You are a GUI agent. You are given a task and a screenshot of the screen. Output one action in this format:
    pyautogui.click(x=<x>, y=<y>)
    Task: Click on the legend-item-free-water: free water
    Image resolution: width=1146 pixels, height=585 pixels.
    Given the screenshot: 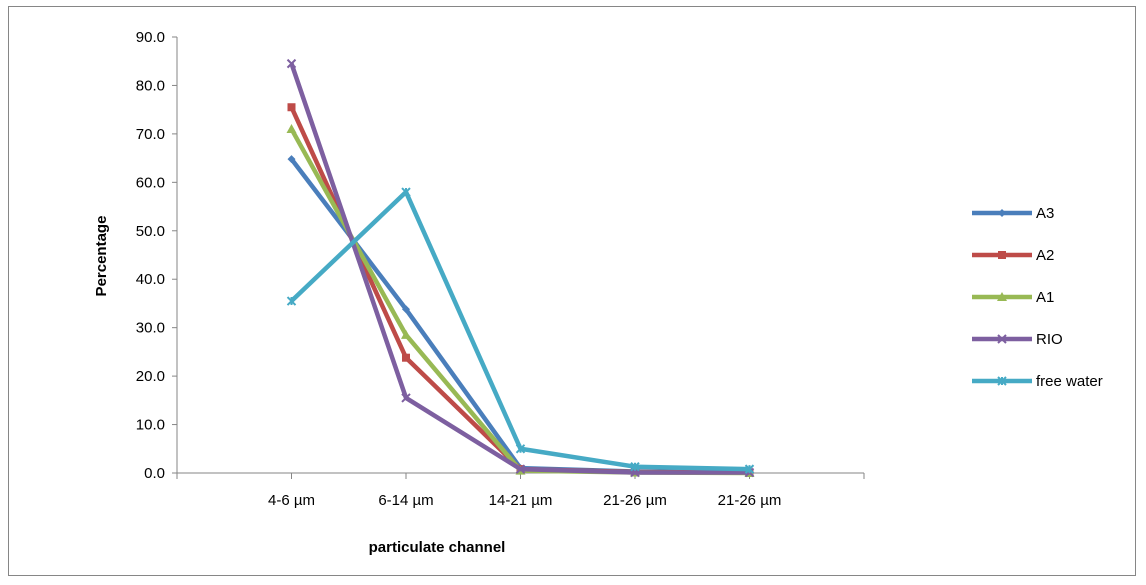 What is the action you would take?
    pyautogui.click(x=1037, y=381)
    